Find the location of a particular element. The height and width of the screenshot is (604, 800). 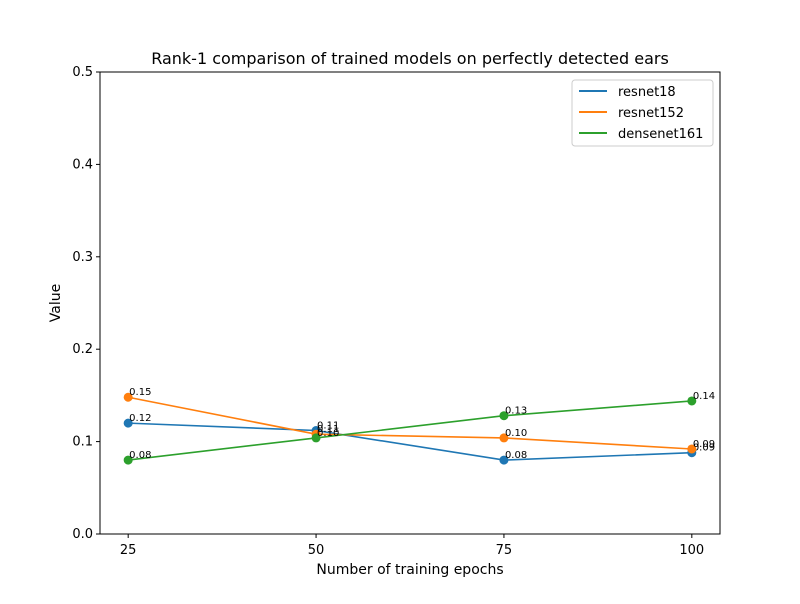

data-label-resnet152: 0.10 is located at coordinates (516, 433).